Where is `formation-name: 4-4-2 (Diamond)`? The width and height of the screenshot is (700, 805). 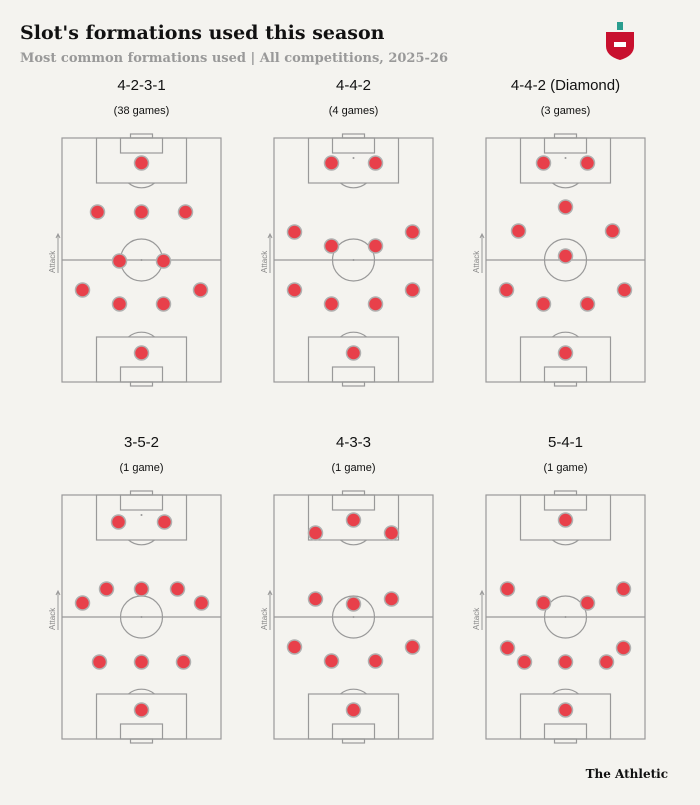
formation-name: 4-4-2 (Diamond) is located at coordinates (565, 85).